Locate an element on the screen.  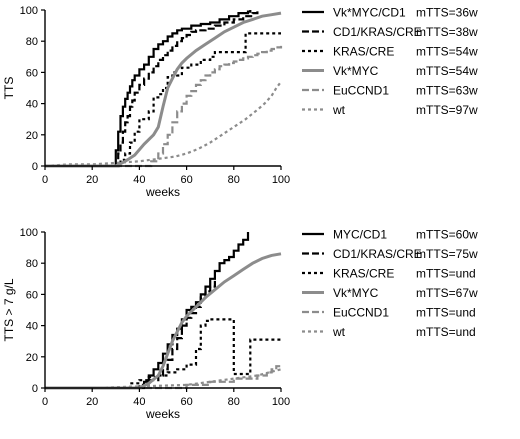
legend-mtts: mTTS=60w is located at coordinates (447, 235).